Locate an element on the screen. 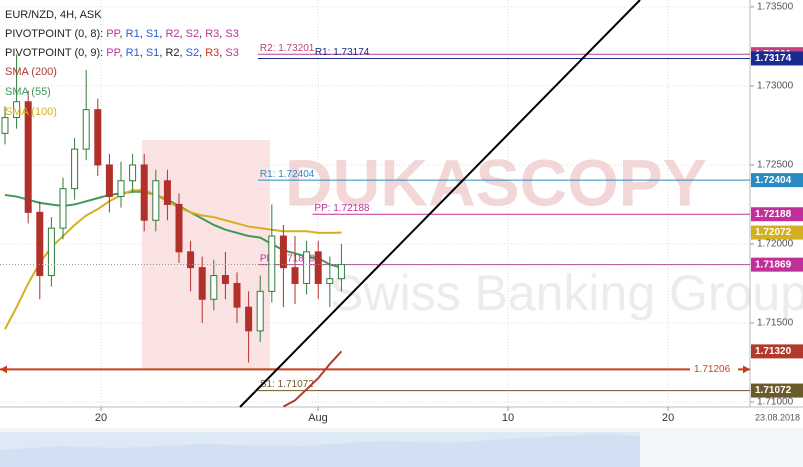  watermark-title: DUKASCOPY is located at coordinates (496, 182).